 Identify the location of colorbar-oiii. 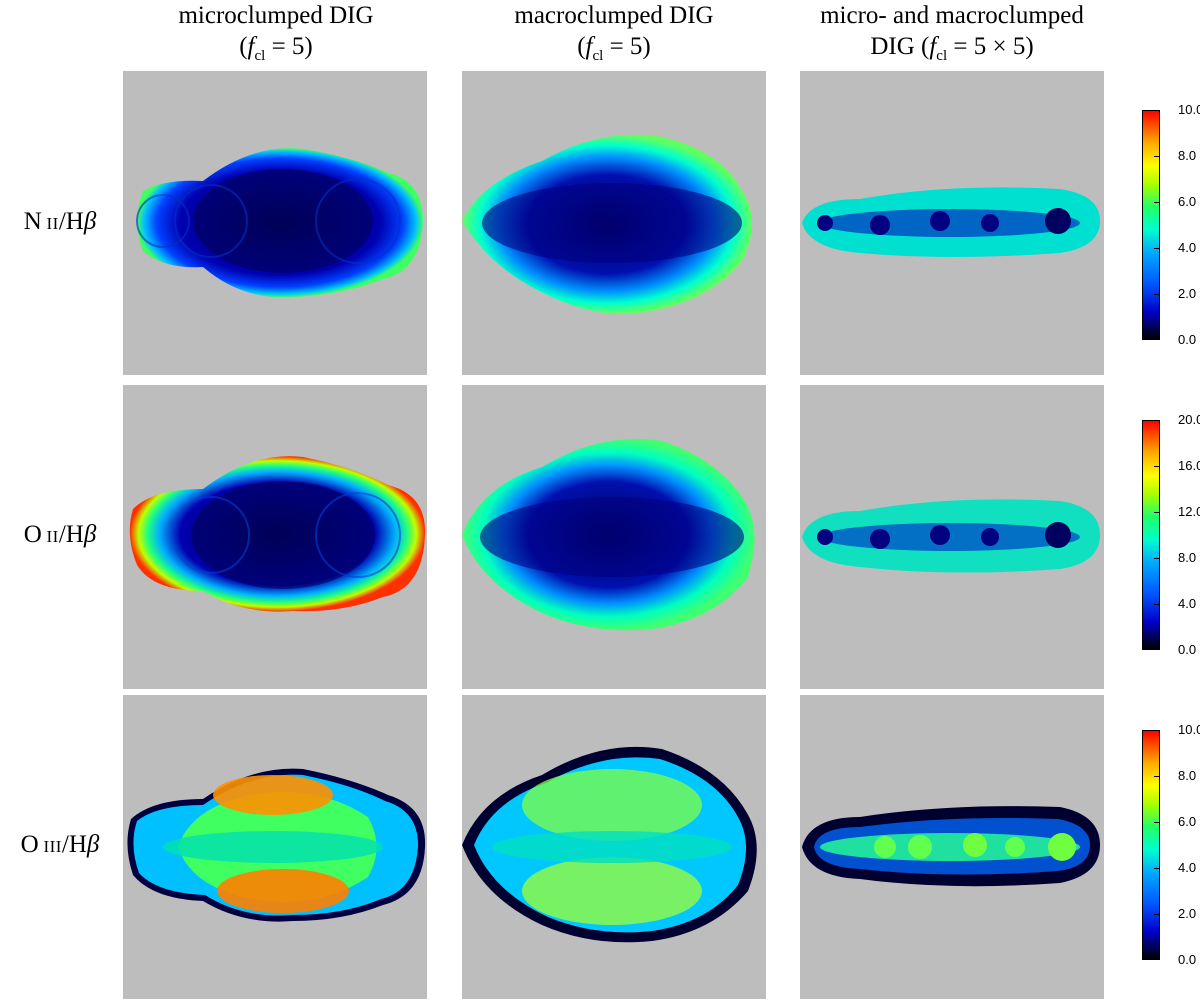
(1151, 845).